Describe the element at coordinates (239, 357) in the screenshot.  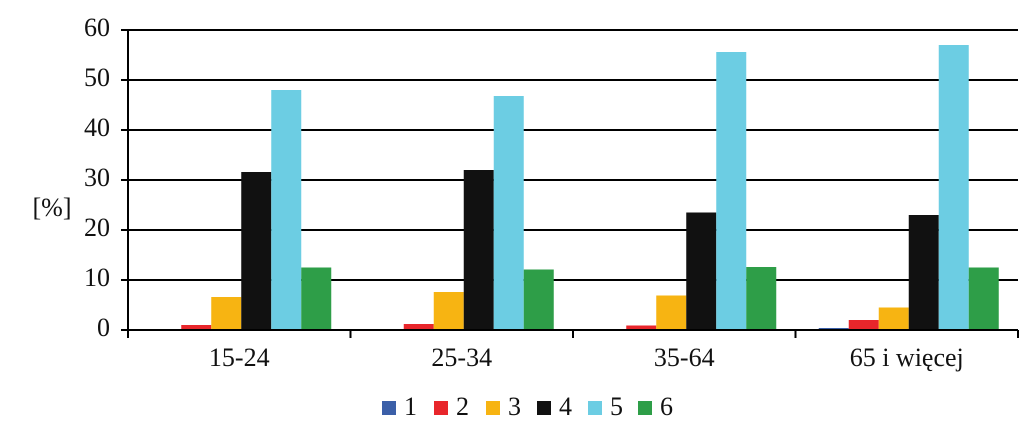
I see `category-label: 15-24` at that location.